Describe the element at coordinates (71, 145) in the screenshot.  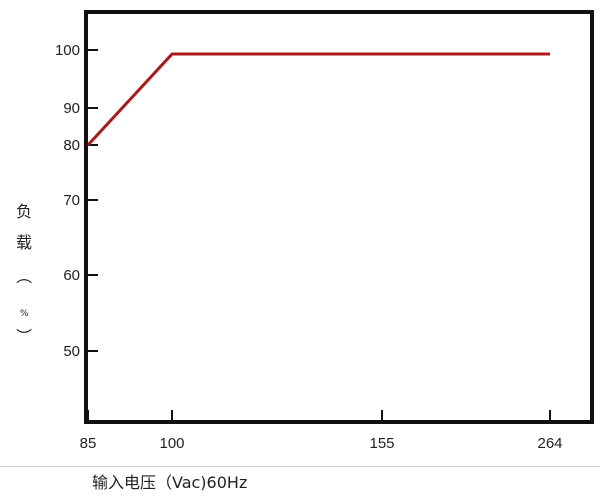
I see `y-tick-label-80: 80` at that location.